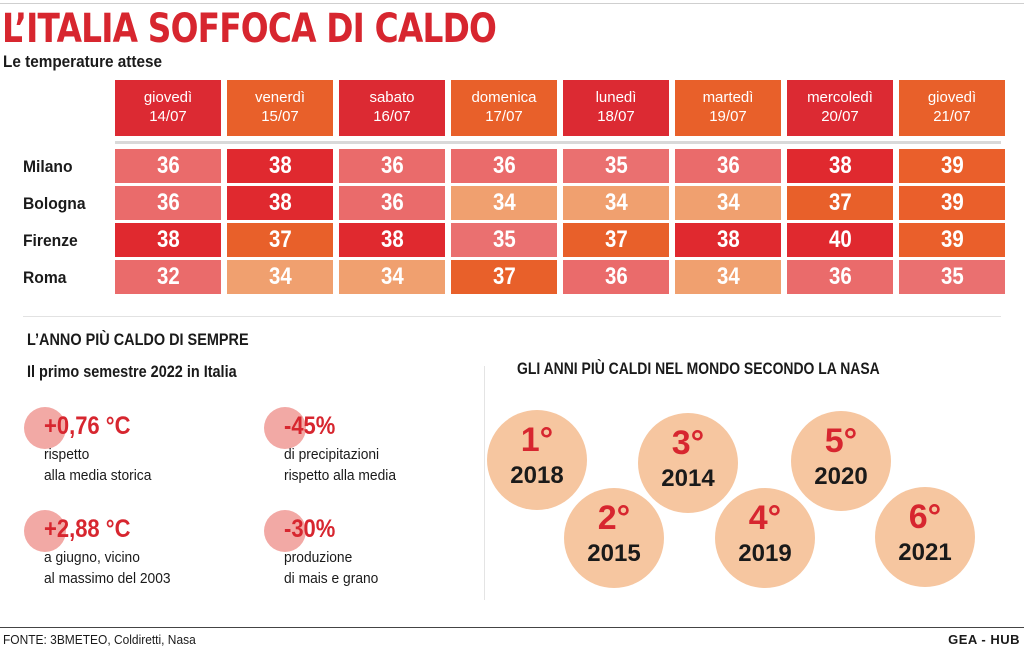 The width and height of the screenshot is (1024, 650). I want to click on section-divider, so click(512, 316).